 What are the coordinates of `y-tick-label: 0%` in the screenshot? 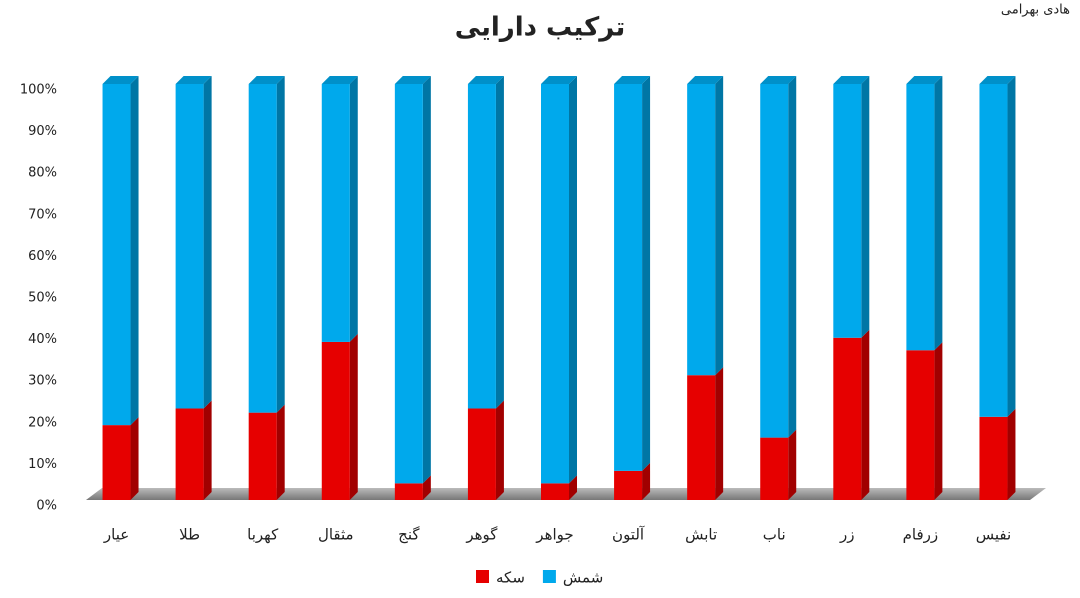 It's located at (46, 506).